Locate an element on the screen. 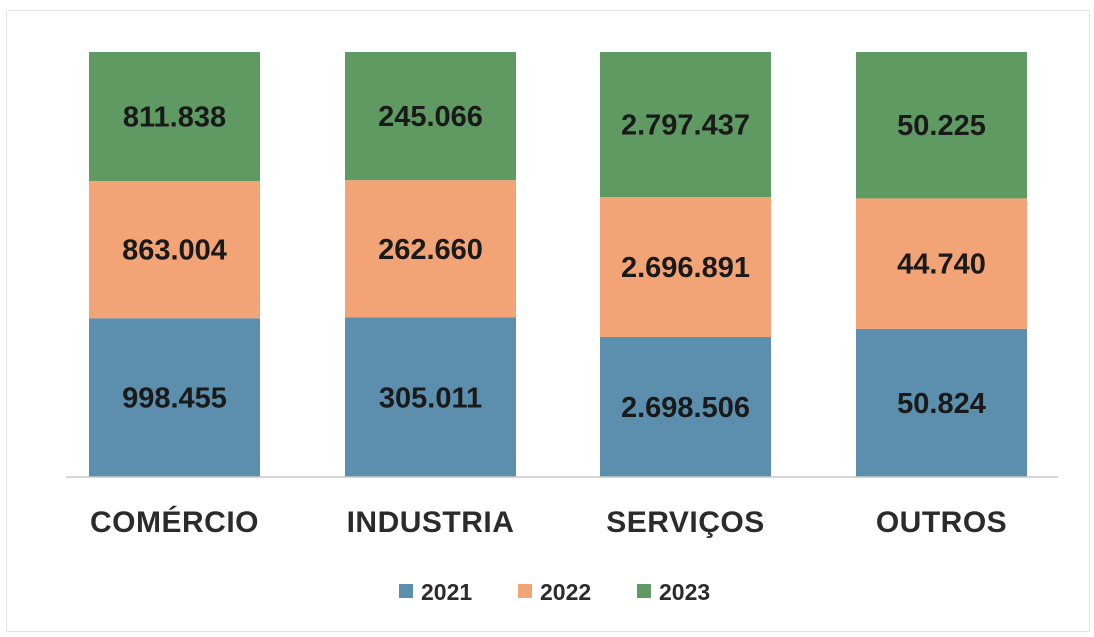 This screenshot has width=1094, height=637. legend-swatch-2021 is located at coordinates (406, 591).